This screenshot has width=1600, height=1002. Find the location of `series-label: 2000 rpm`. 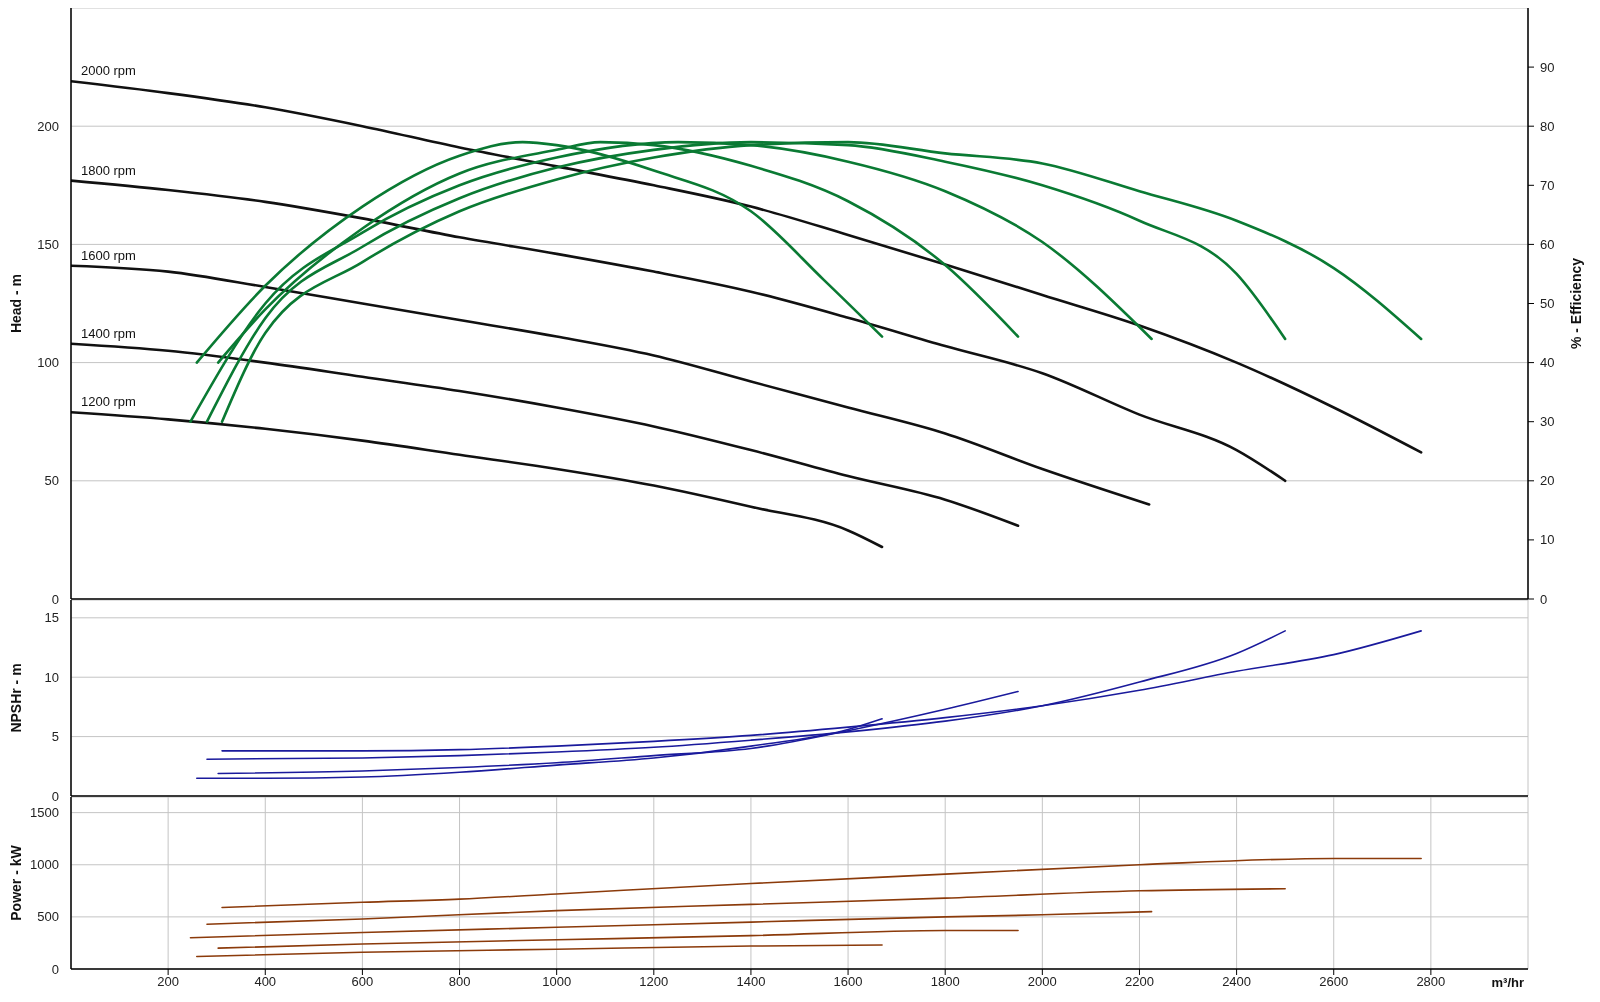

series-label: 2000 rpm is located at coordinates (108, 71).